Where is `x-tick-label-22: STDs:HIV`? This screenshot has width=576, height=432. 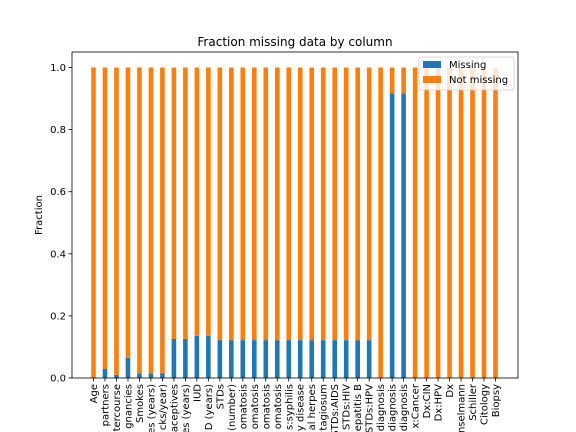 x-tick-label-22: STDs:HIV is located at coordinates (347, 407).